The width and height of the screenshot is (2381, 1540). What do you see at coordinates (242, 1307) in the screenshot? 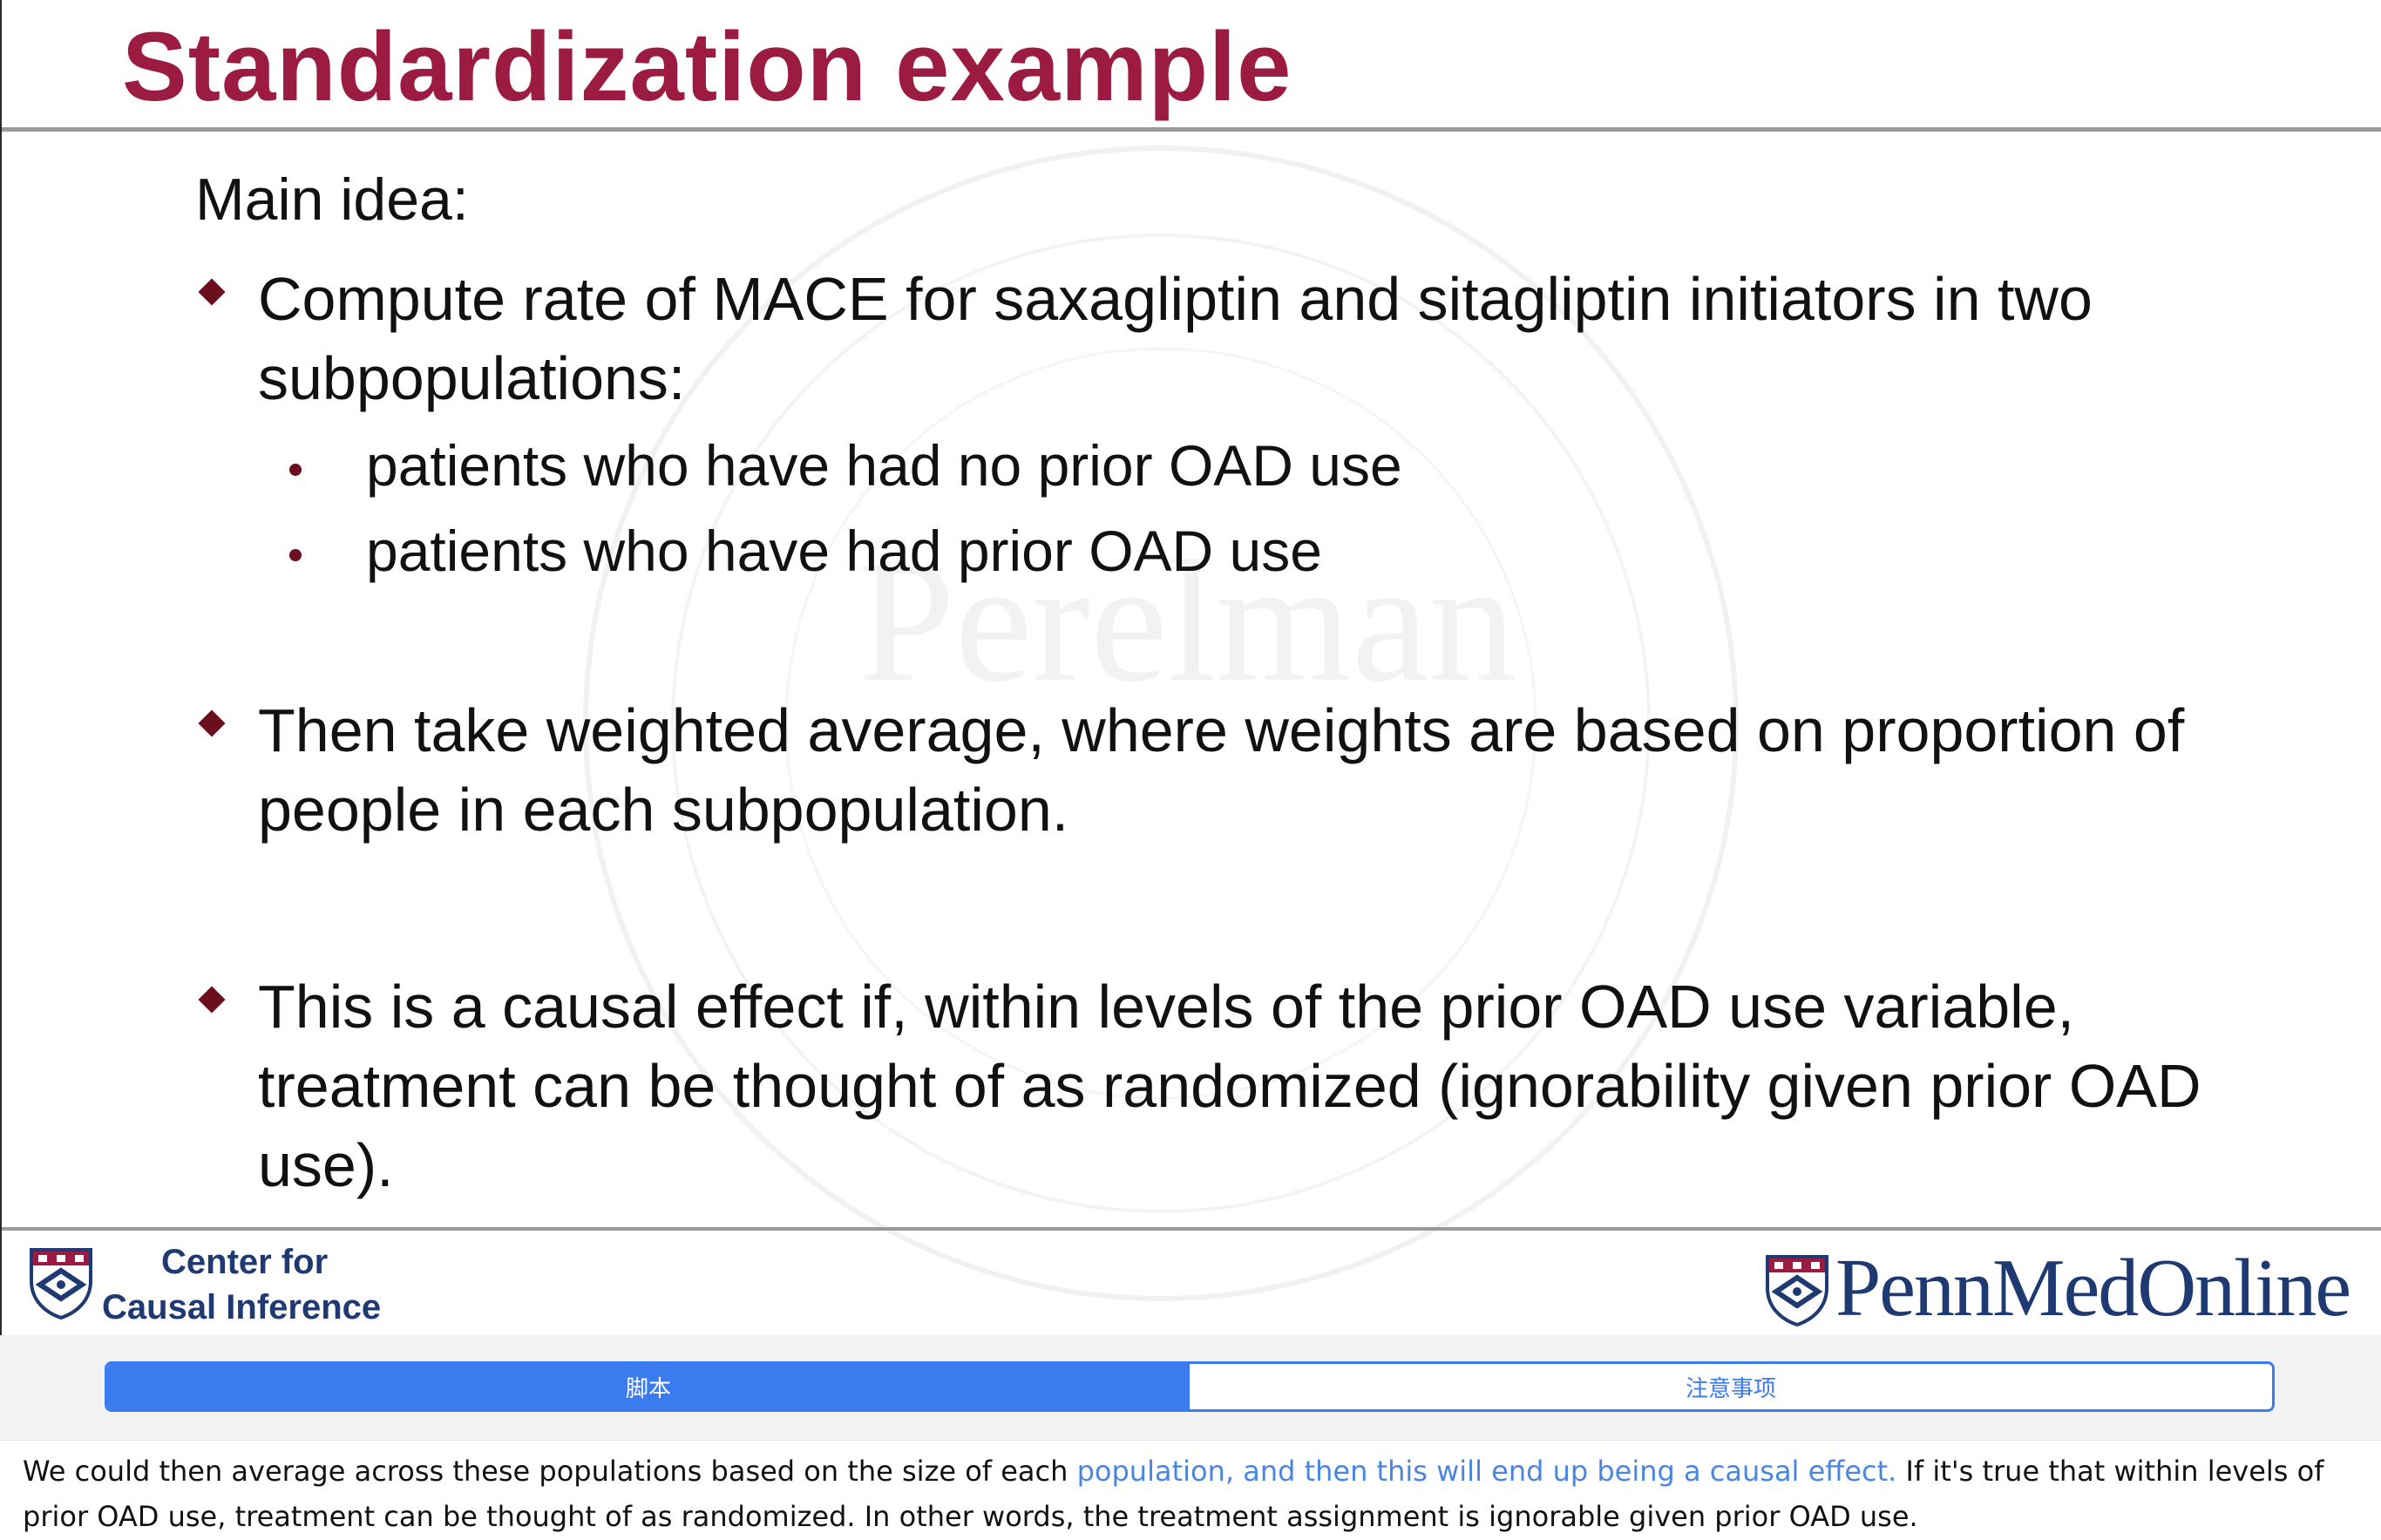
I see `logo-line: Causal Inference` at bounding box center [242, 1307].